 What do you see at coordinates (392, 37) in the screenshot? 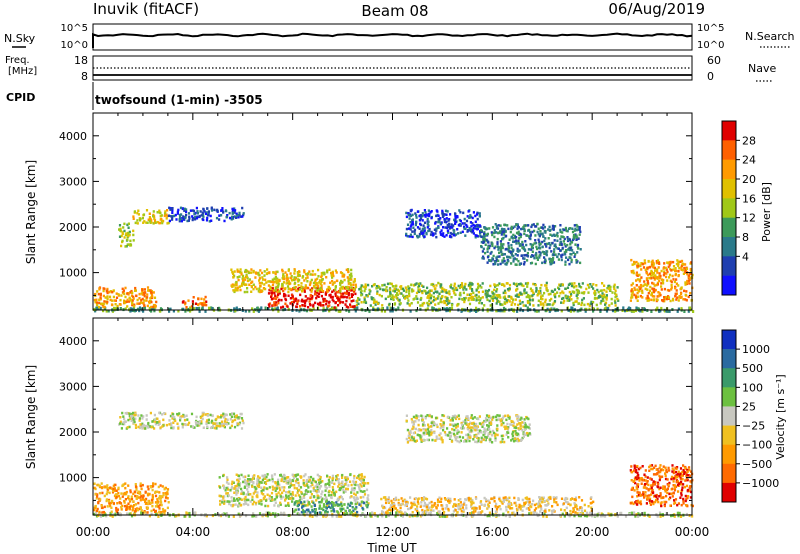
I see `nsky-panel-frame` at bounding box center [392, 37].